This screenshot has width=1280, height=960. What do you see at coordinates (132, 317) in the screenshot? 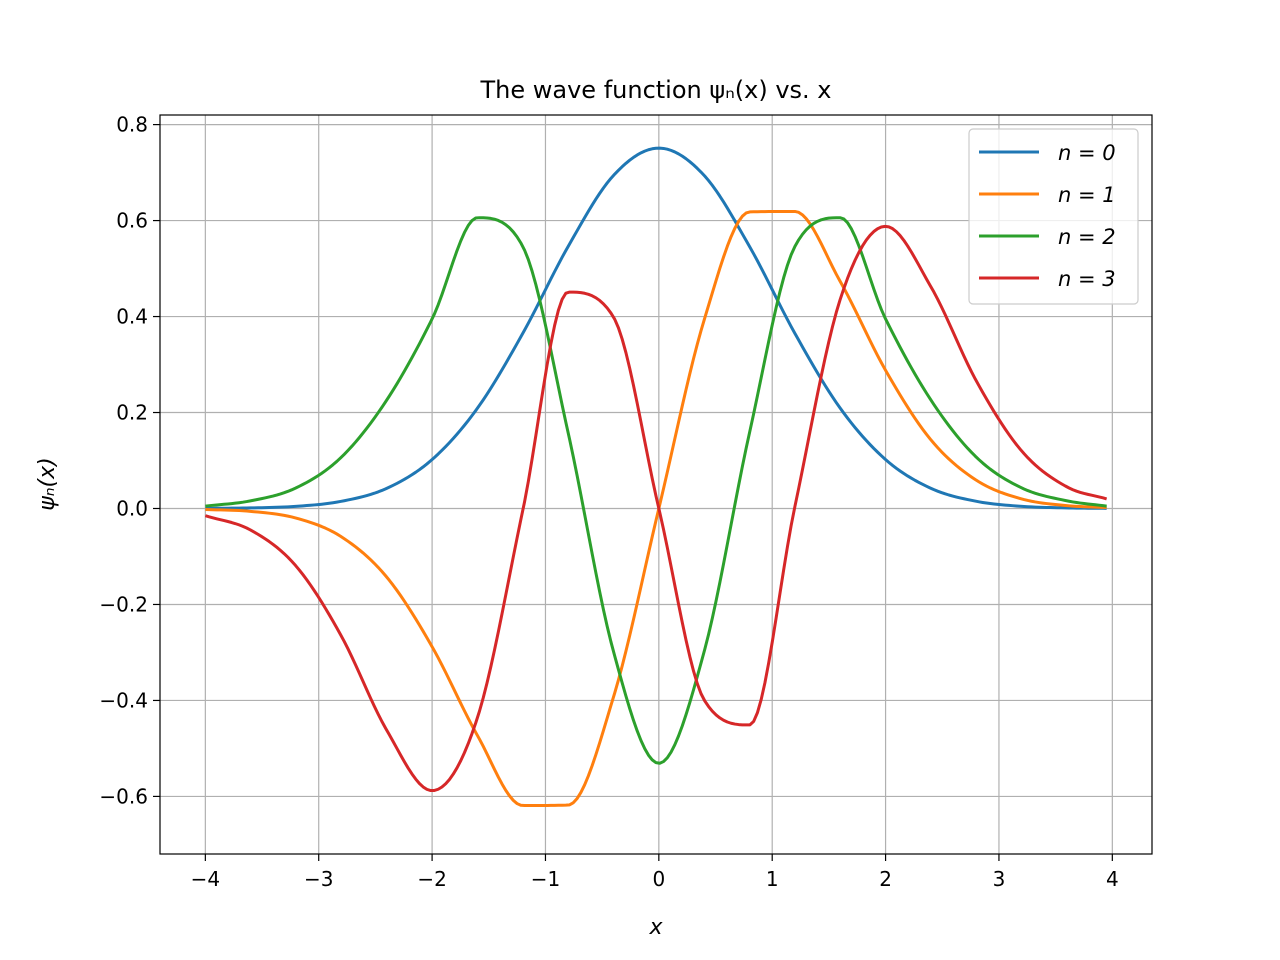
I see `y-tick-label: 0.4` at bounding box center [132, 317].